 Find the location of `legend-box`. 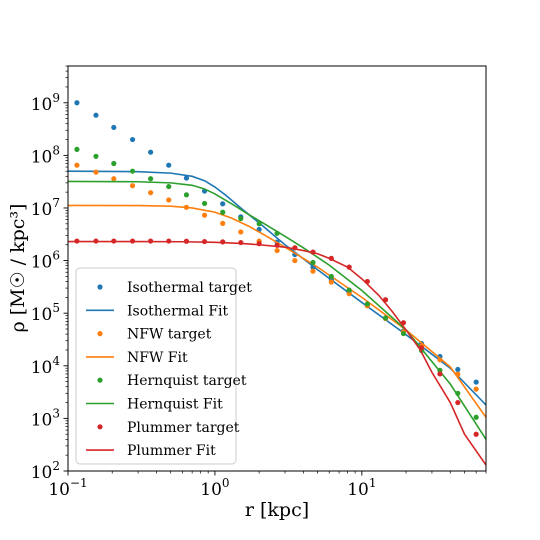

legend-box is located at coordinates (156, 366).